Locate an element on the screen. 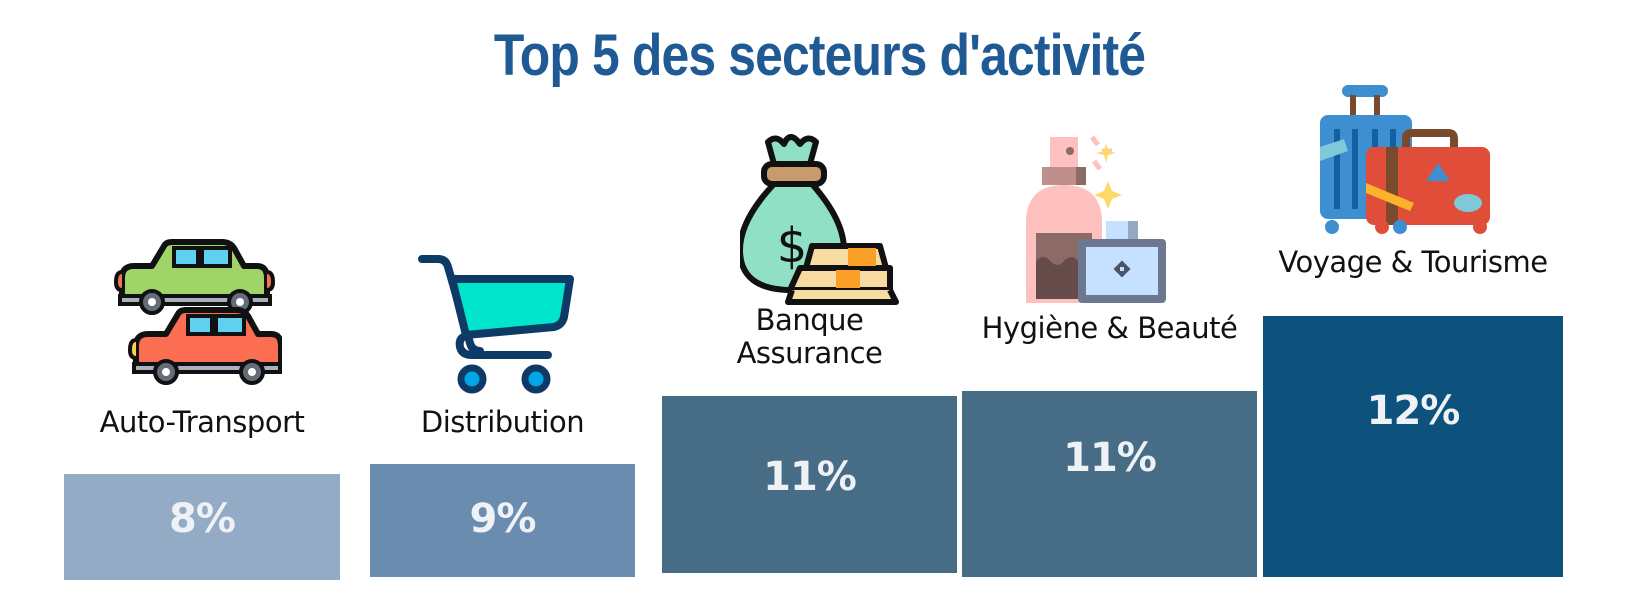 Image resolution: width=1639 pixels, height=614 pixels. bar-distribution: 9% is located at coordinates (502, 520).